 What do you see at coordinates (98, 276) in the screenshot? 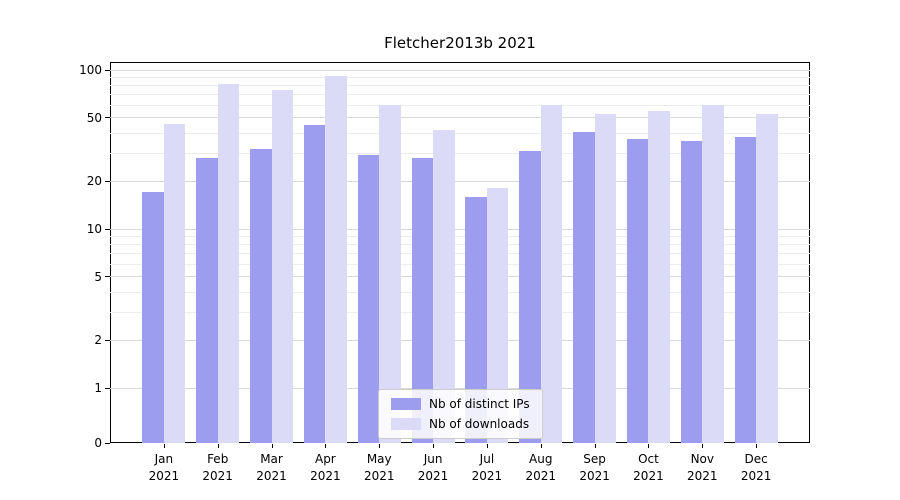
I see `y-axis-tick-label: 5` at bounding box center [98, 276].